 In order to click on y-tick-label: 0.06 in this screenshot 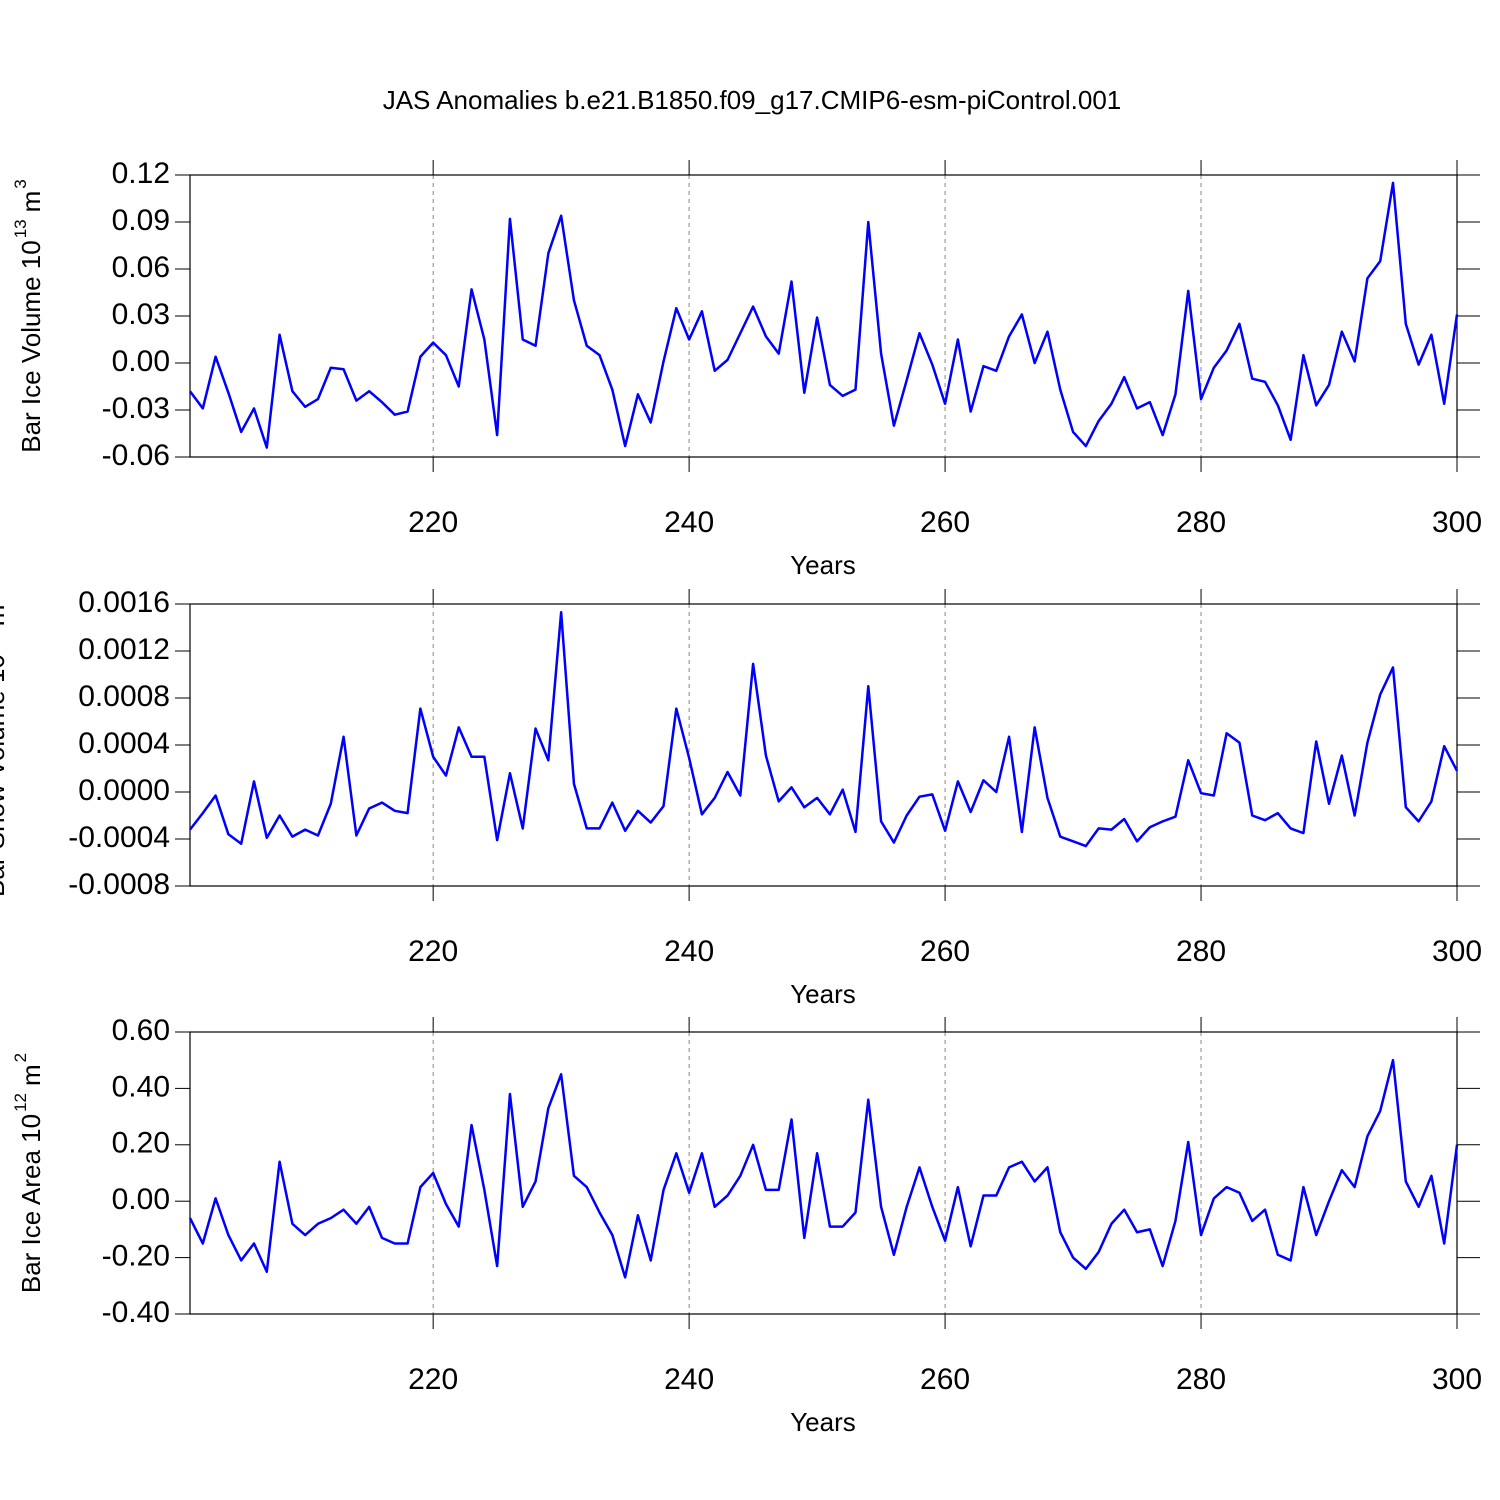, I will do `click(141, 267)`.